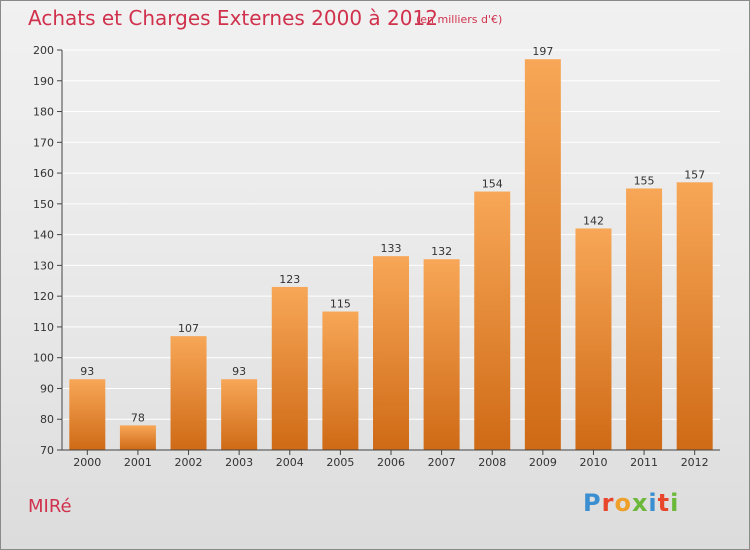  I want to click on bar-2009, so click(542, 254).